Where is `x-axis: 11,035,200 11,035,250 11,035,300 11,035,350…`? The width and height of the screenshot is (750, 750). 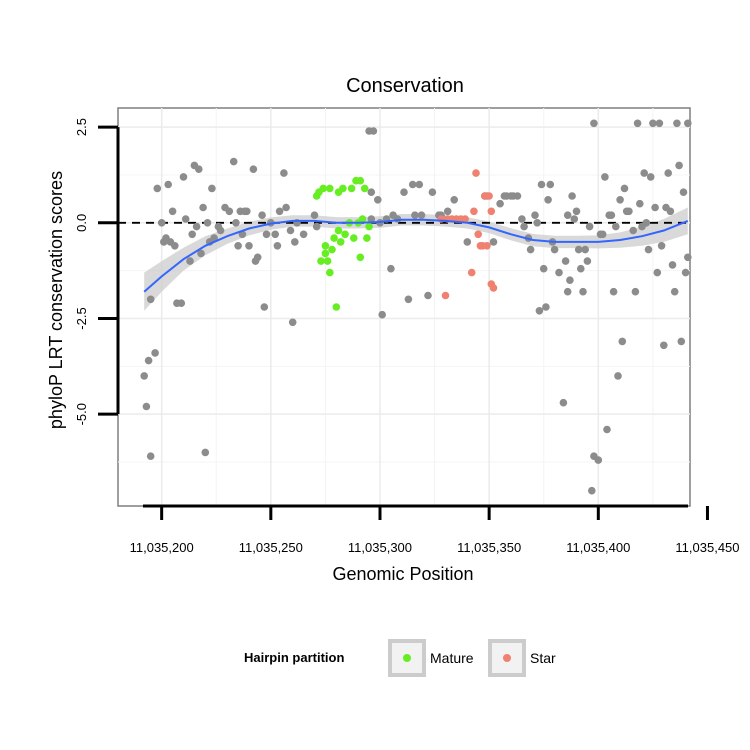 x-axis: 11,035,200 11,035,250 11,035,300 11,035,350… is located at coordinates (435, 529).